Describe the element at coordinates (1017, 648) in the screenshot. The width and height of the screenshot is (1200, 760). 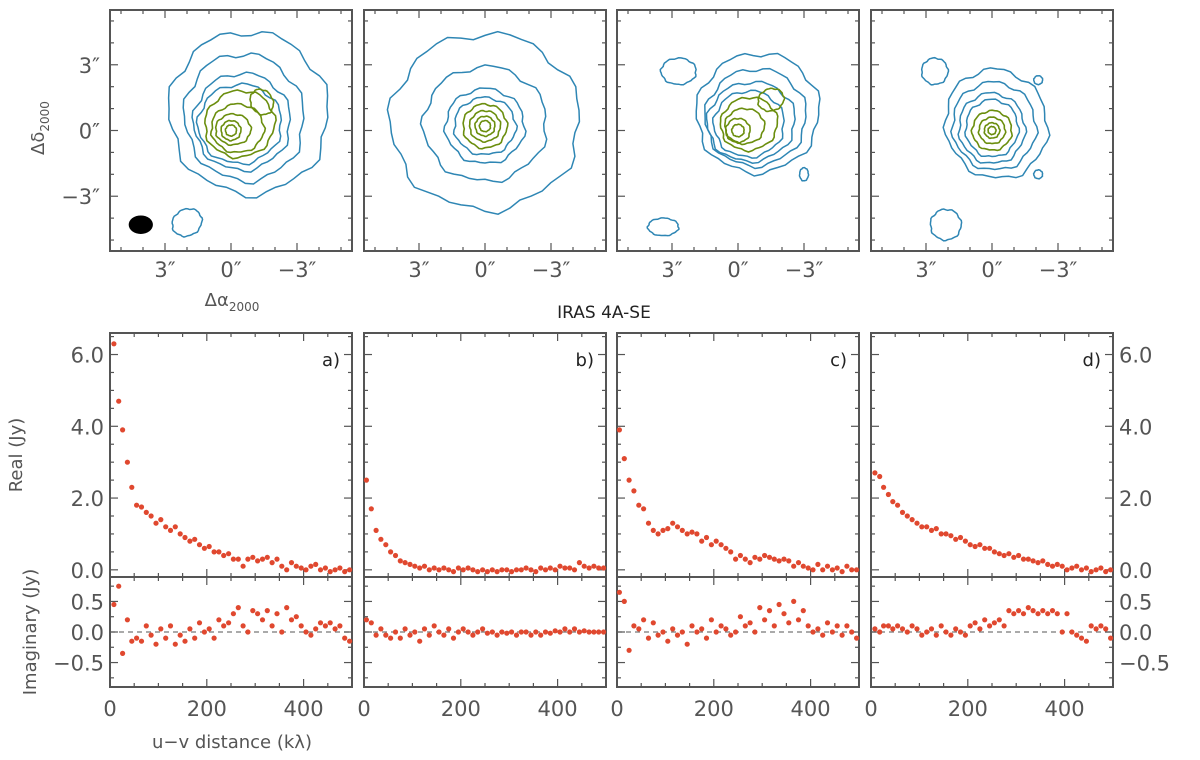
I see `imag-panel-4: 0 200 400 −0.5 0.0 0.5` at that location.